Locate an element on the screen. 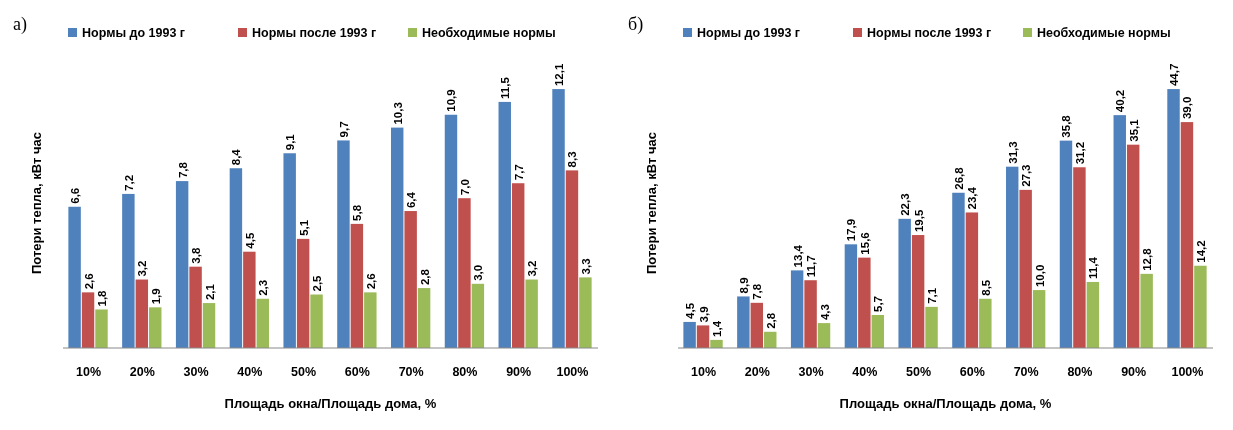 Image resolution: width=1233 pixels, height=430 pixels. data-label: 11,5 is located at coordinates (505, 87).